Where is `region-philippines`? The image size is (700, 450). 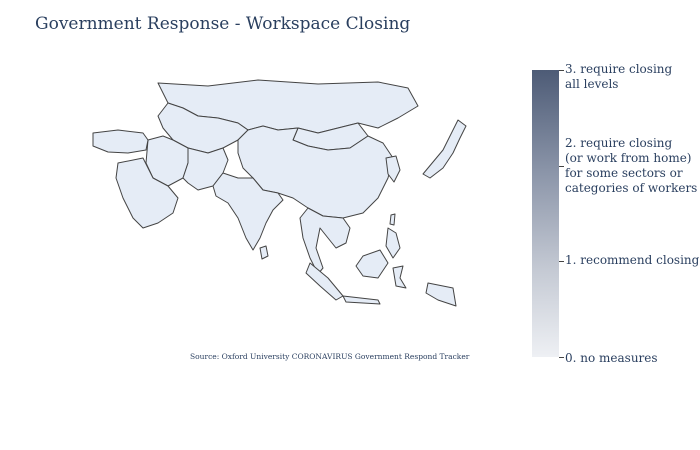
region-philippines is located at coordinates (393, 243).